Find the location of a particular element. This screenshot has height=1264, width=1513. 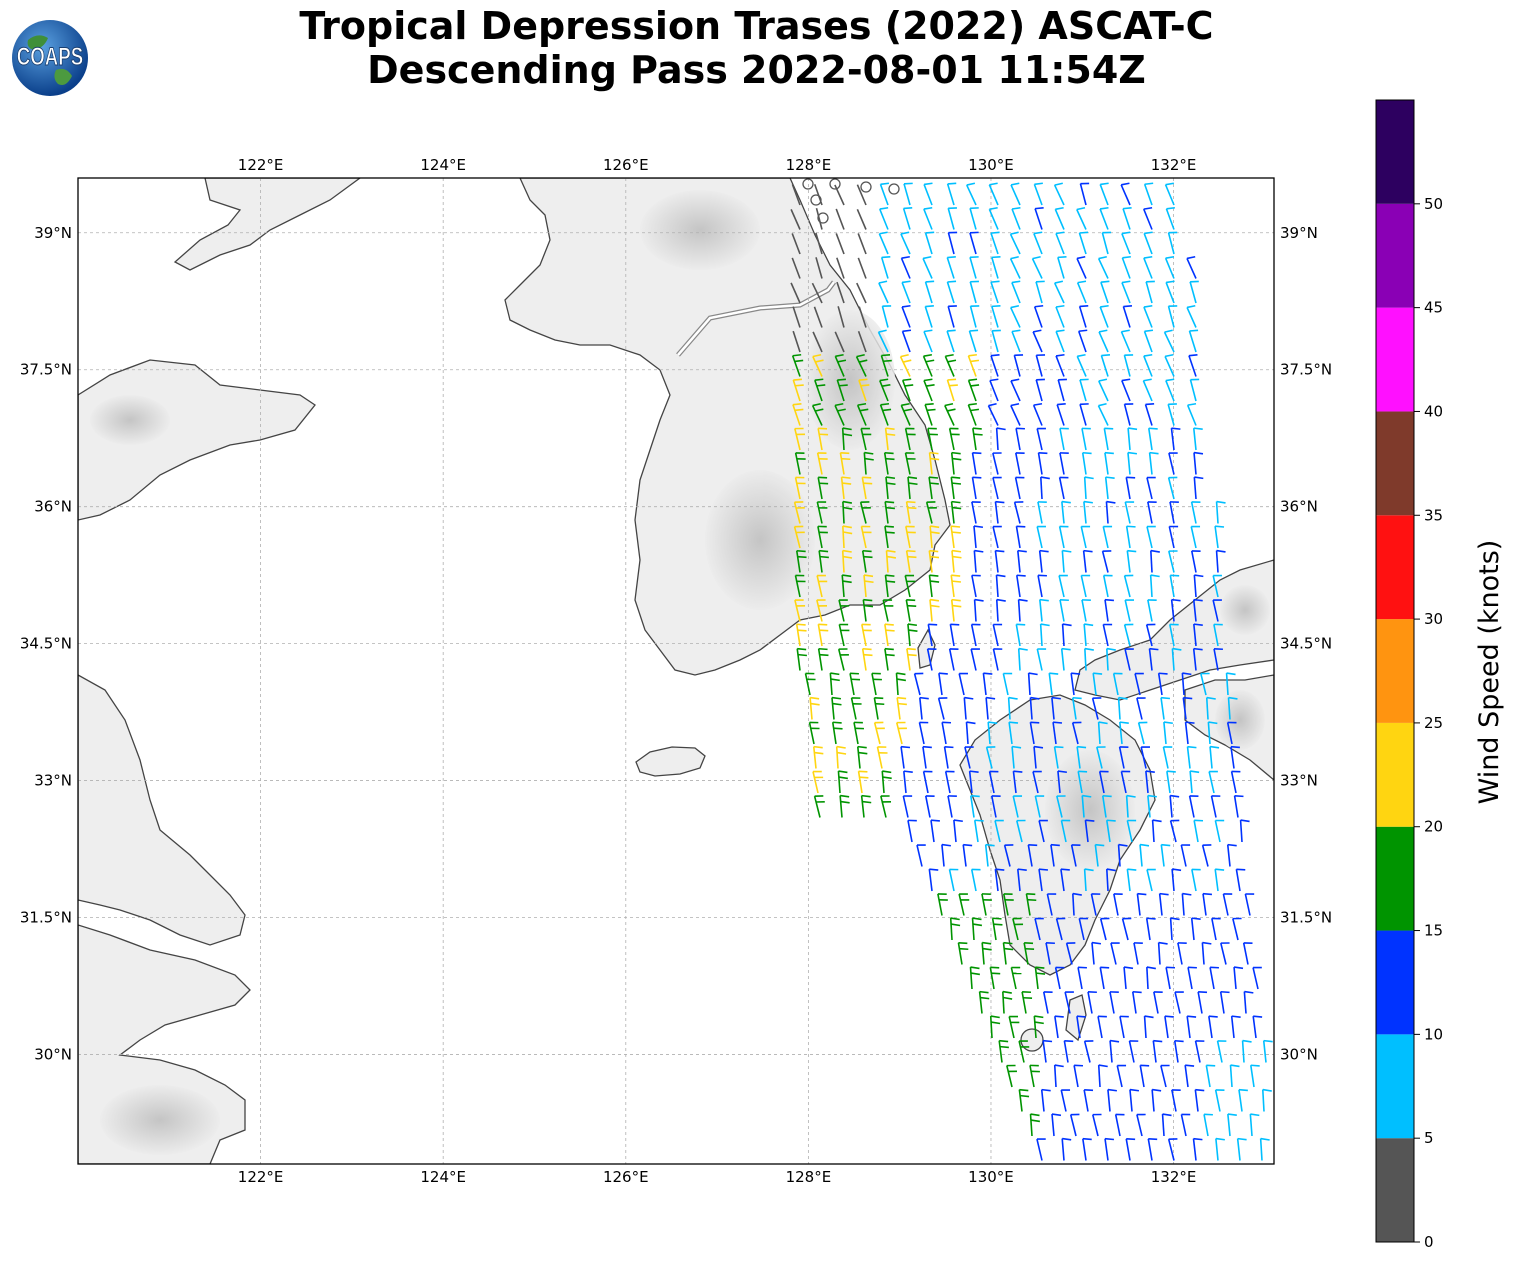

colorbar-tick-label: 5 is located at coordinates (1429, 1138).